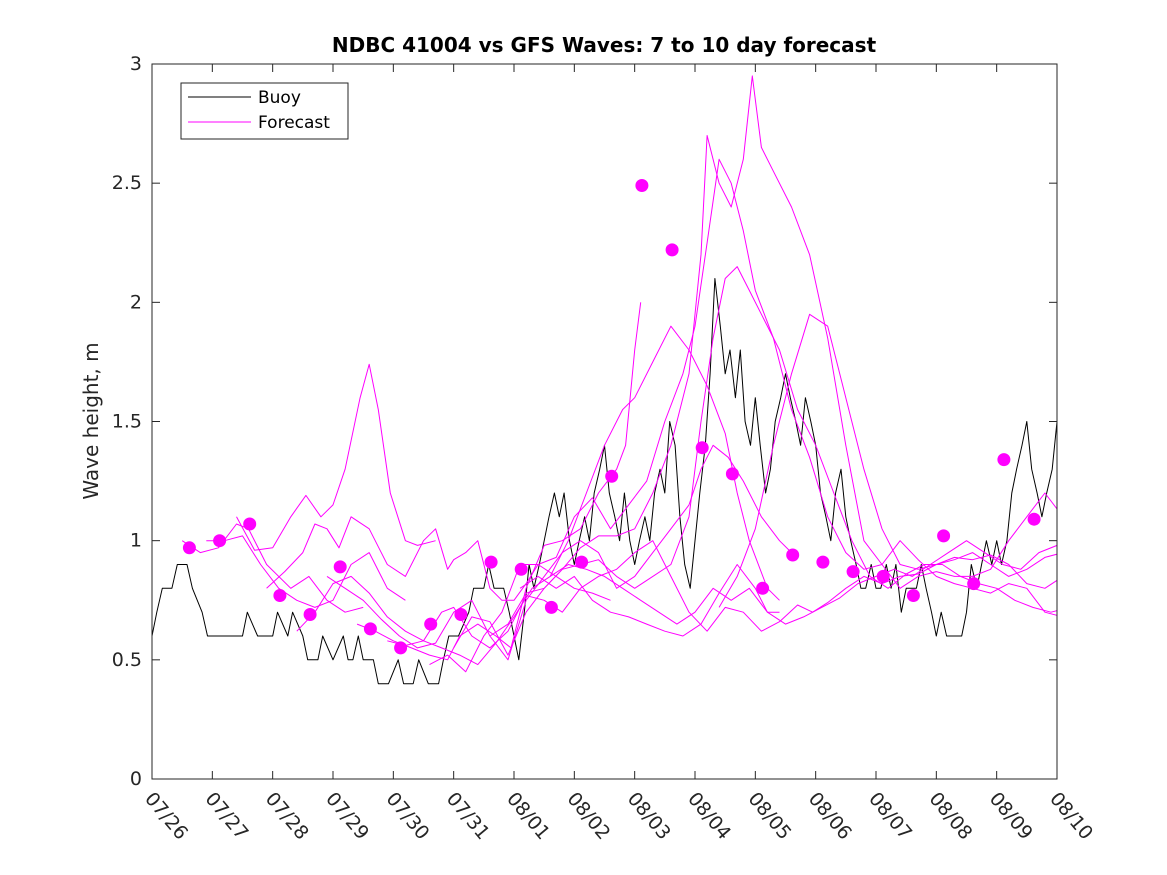 The height and width of the screenshot is (875, 1167). I want to click on x-tick-label: 08/06, so click(830, 816).